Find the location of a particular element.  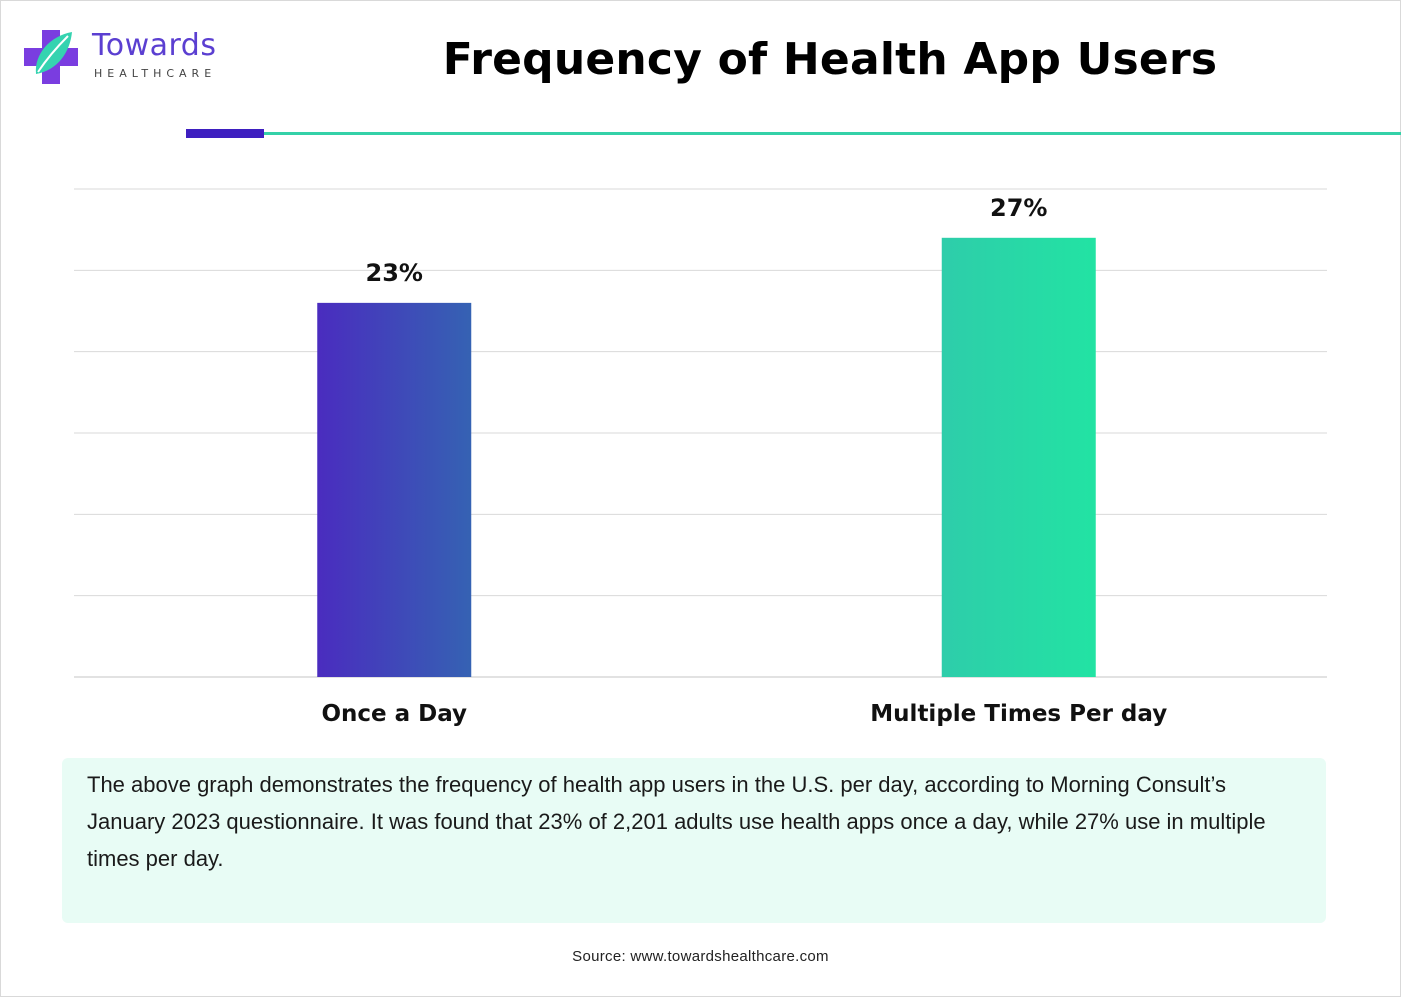

source-credit: Source: www.towardshealthcare.com is located at coordinates (700, 956).